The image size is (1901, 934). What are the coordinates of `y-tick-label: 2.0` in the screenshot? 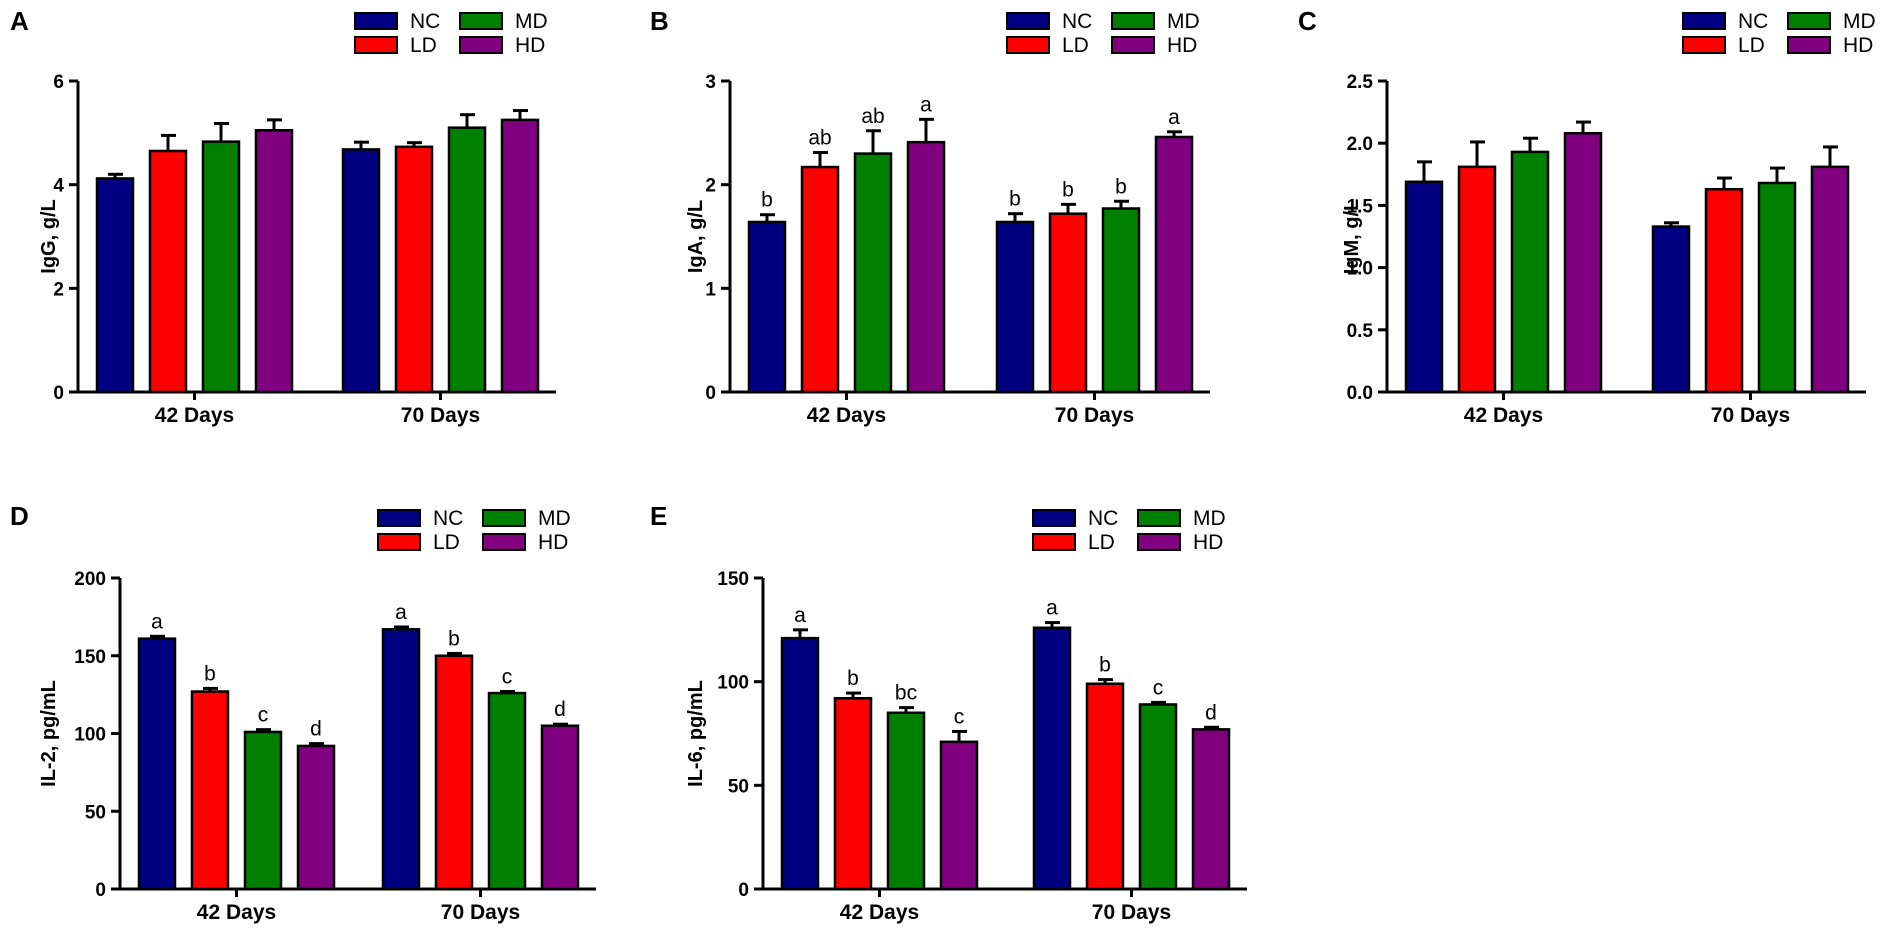 It's located at (1360, 144).